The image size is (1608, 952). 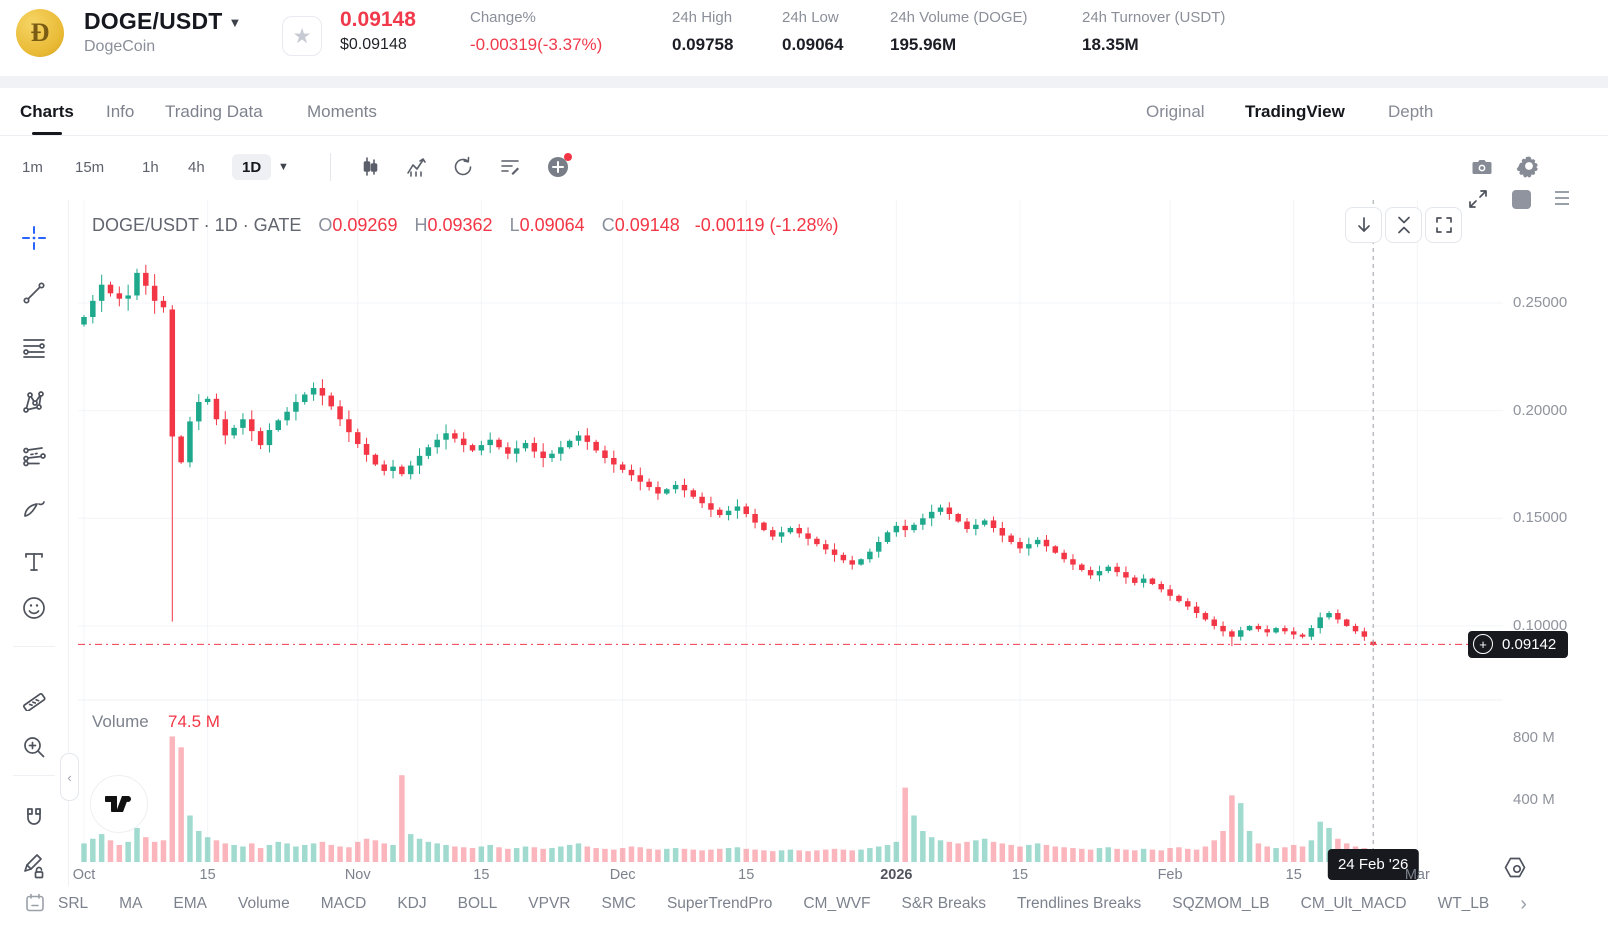 I want to click on price-axis-label: 0.25000, so click(x=1540, y=302).